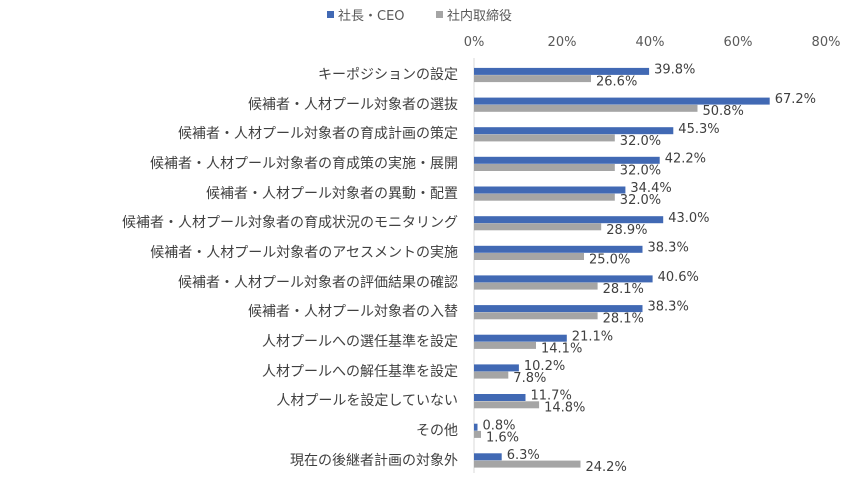  I want to click on category-label: 現在の後継者計画の対象外, so click(374, 461).